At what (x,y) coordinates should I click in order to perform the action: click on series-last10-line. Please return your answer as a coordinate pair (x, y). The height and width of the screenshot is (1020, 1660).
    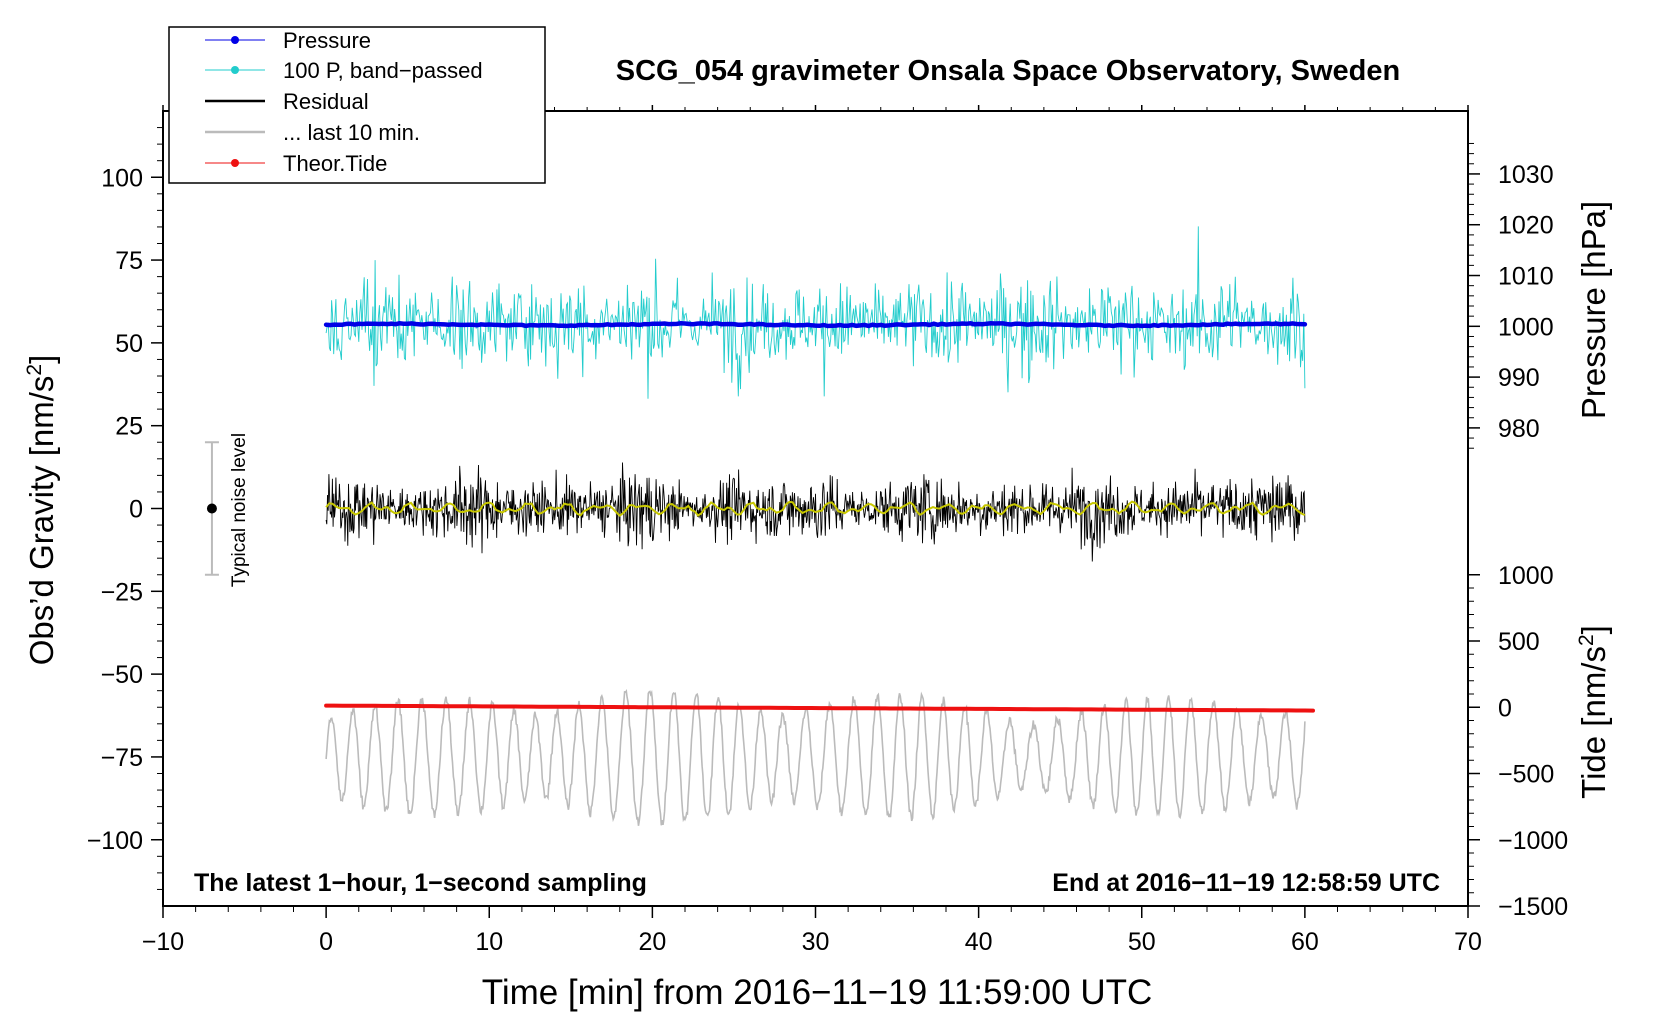
    Looking at the image, I should click on (815, 757).